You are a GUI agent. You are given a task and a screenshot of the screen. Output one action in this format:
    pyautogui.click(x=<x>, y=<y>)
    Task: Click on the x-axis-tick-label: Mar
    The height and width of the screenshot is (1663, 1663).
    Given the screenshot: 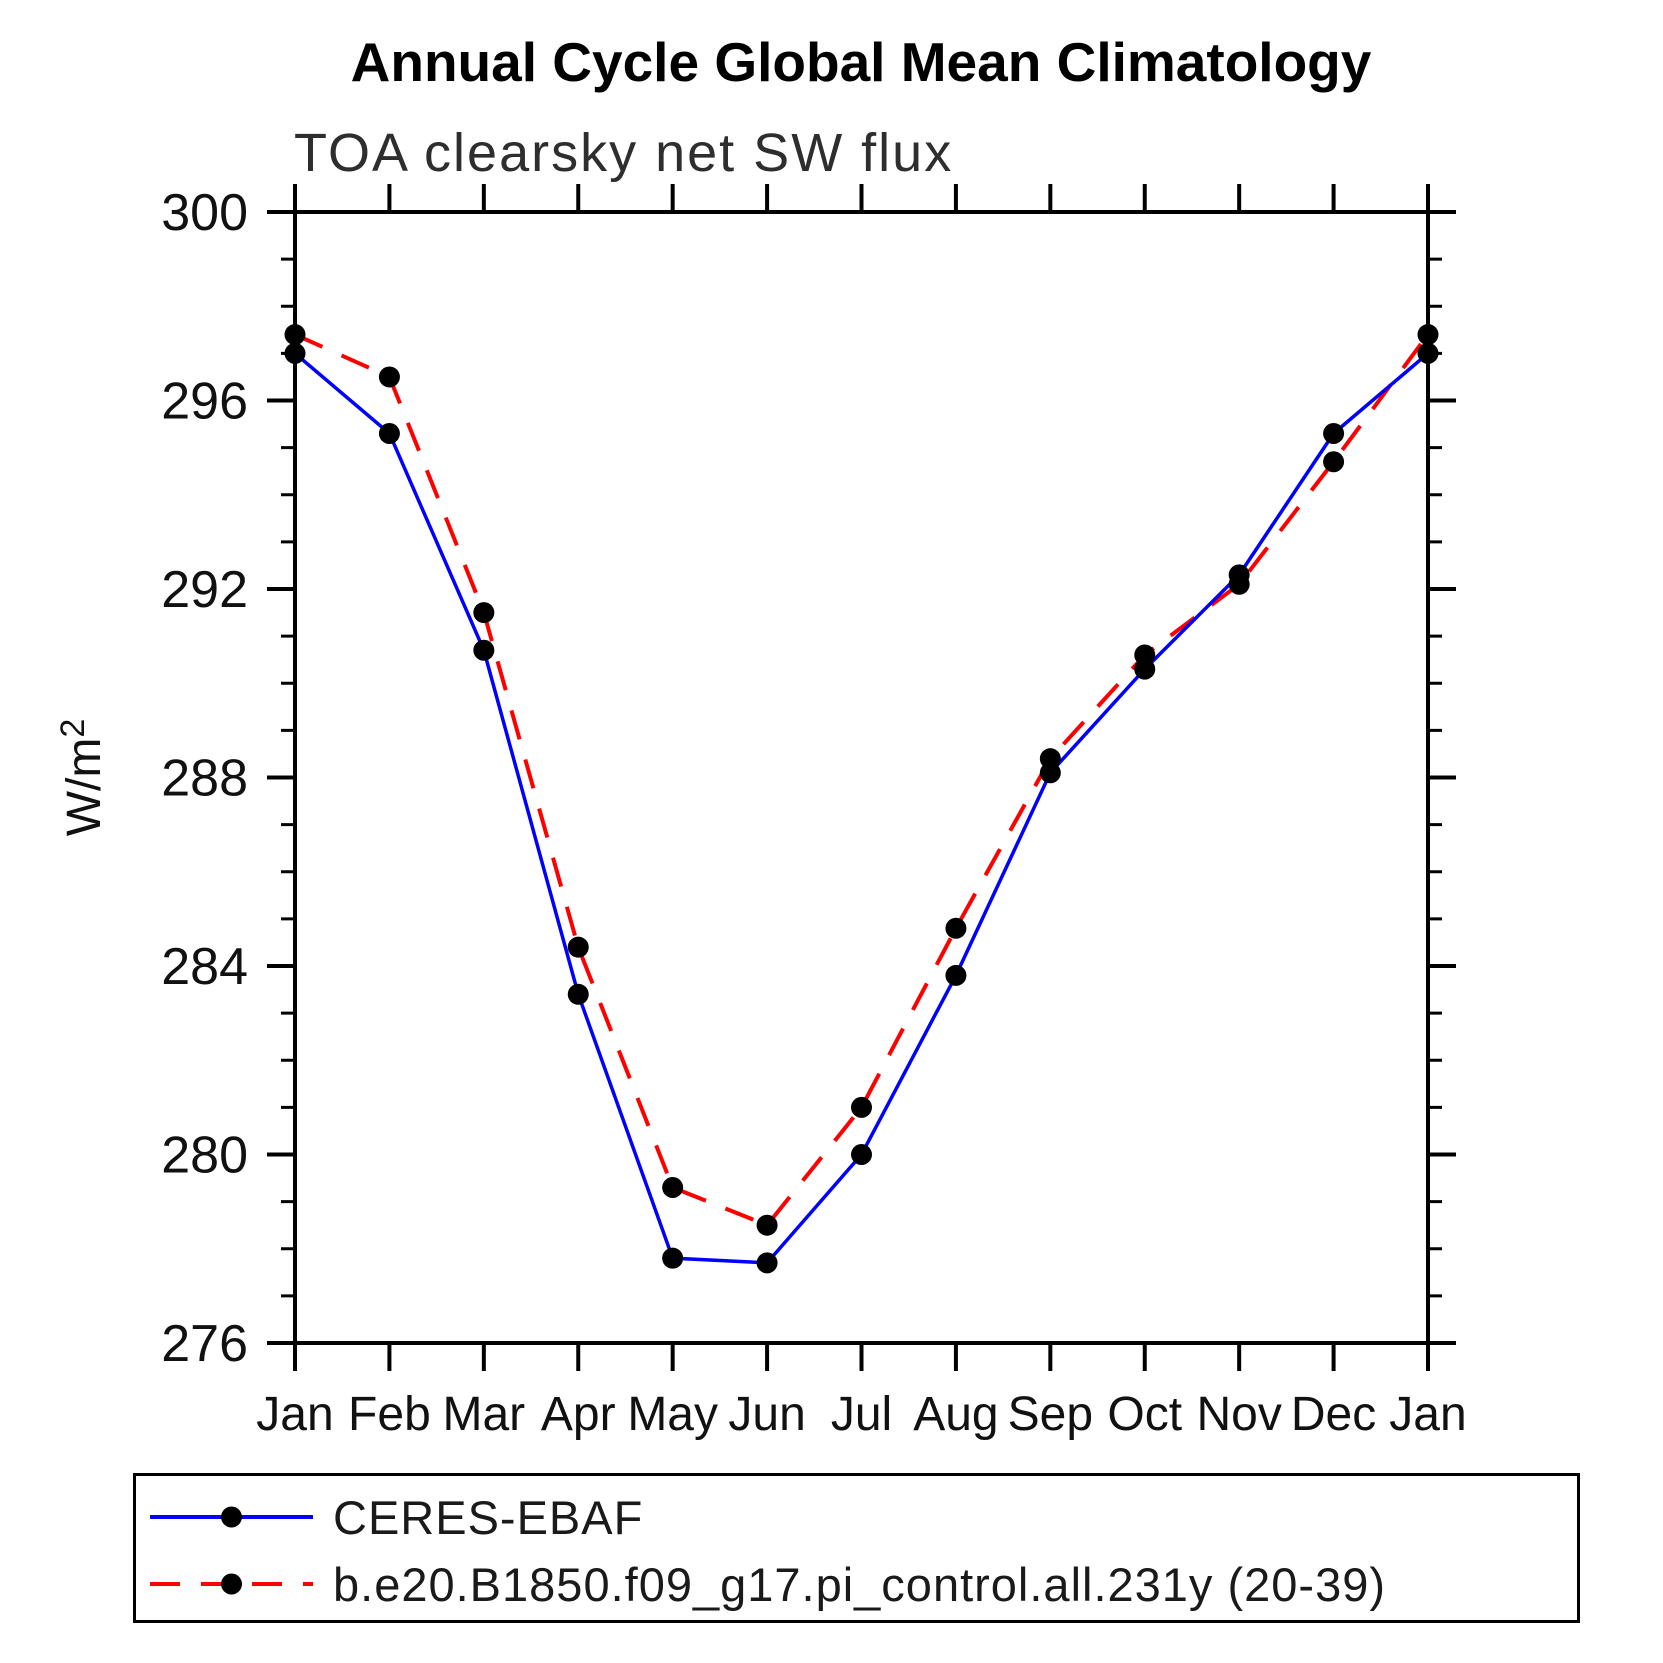 What is the action you would take?
    pyautogui.click(x=483, y=1414)
    